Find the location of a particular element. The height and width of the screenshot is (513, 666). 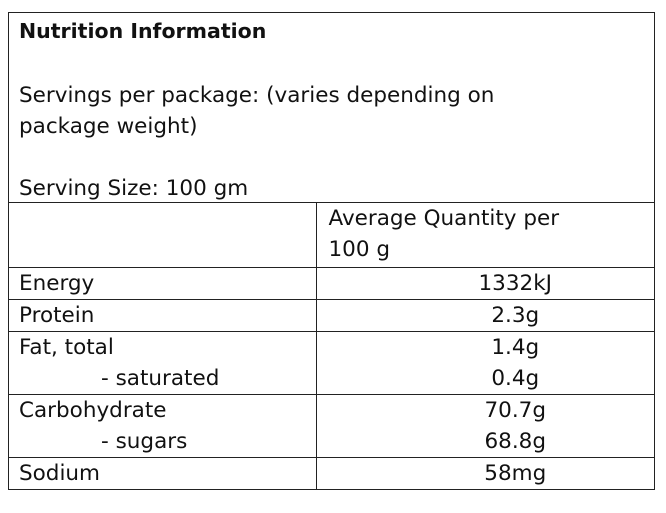

nutrient-amount: 68.8g is located at coordinates (515, 441).